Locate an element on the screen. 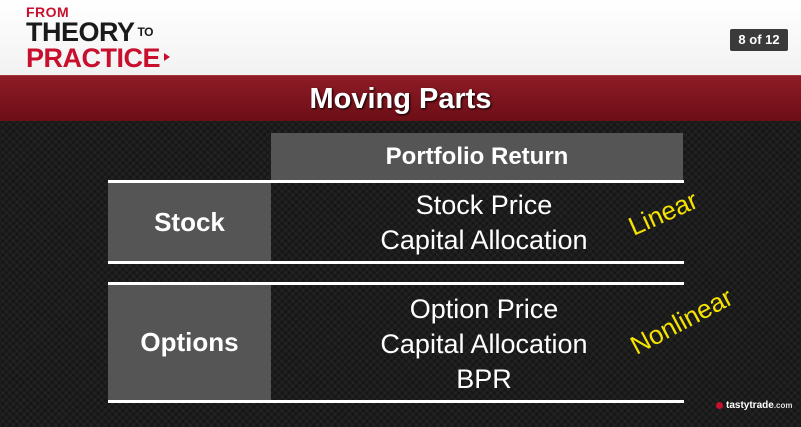 The width and height of the screenshot is (801, 427). cell-line: BPR is located at coordinates (484, 379).